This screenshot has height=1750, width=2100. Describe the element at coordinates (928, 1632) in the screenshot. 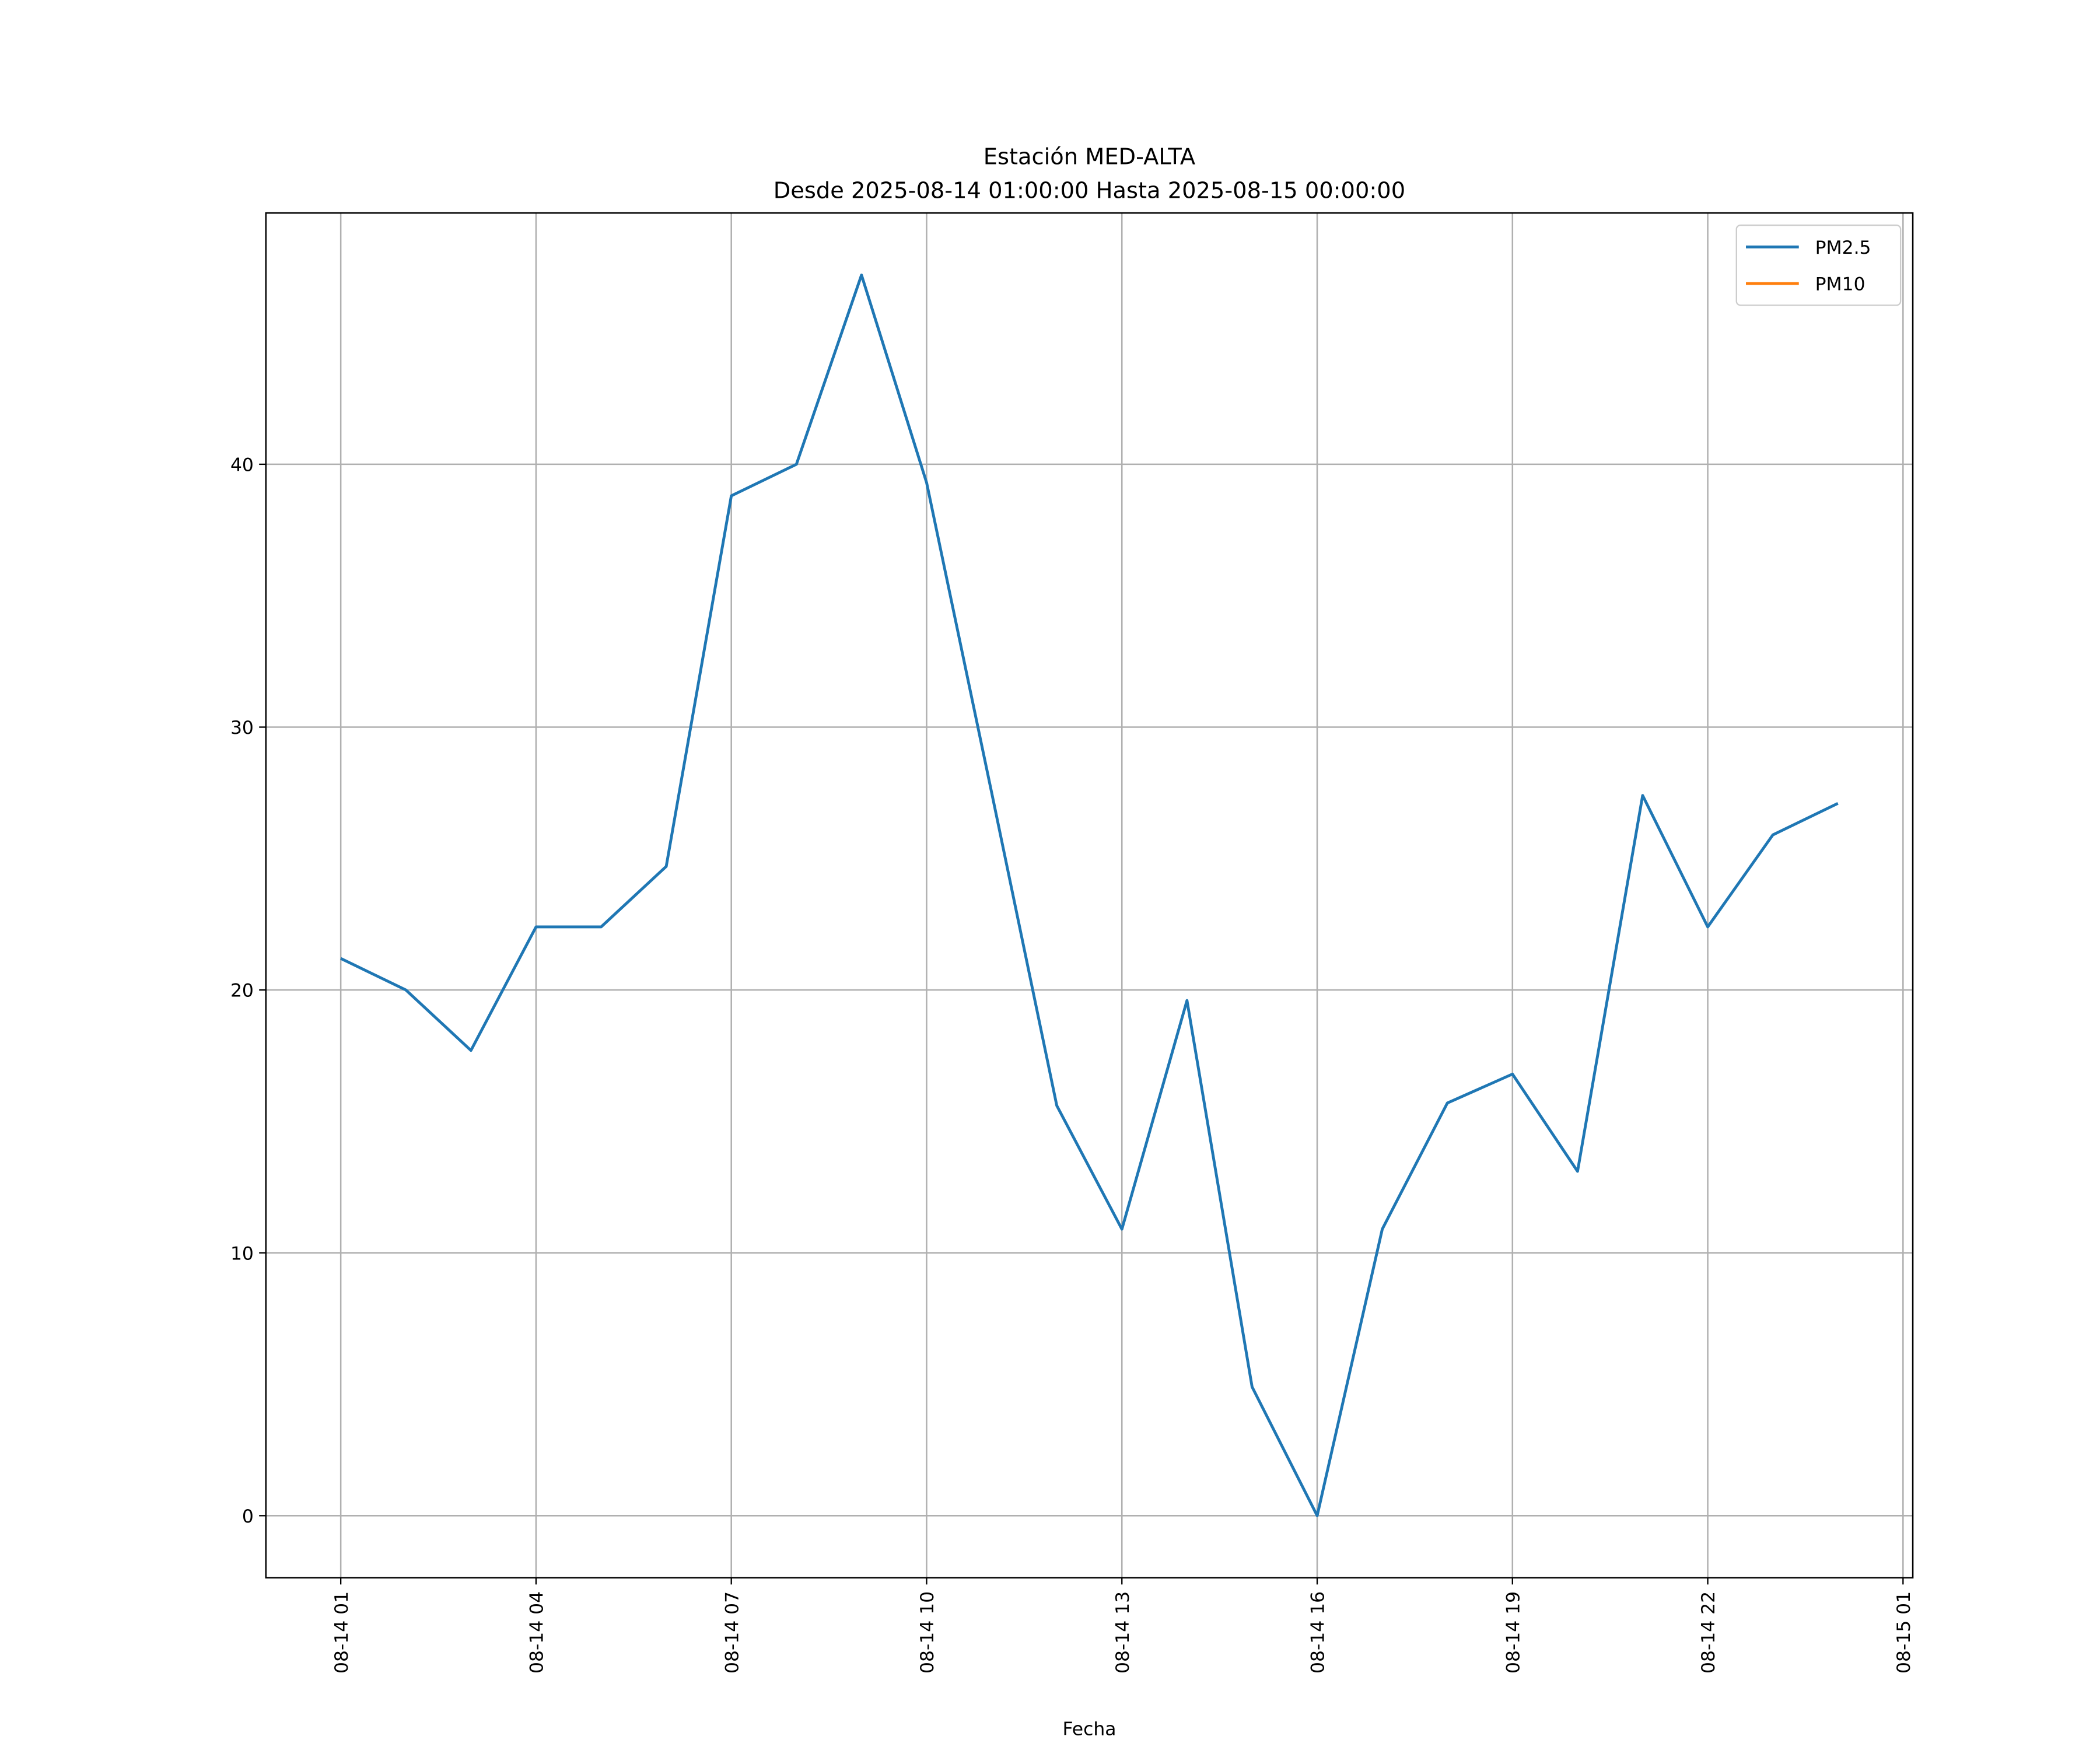

I see `x-tick-label: 08-14 10` at that location.